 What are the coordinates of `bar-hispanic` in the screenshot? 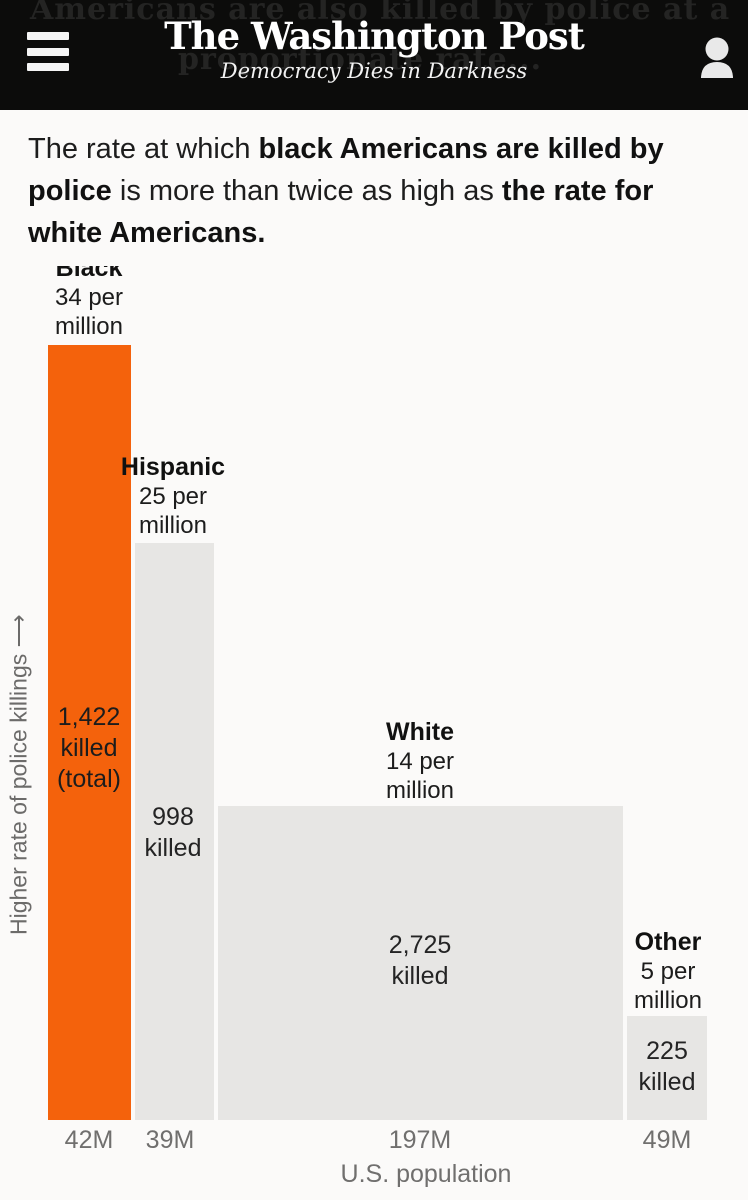 It's located at (174, 831).